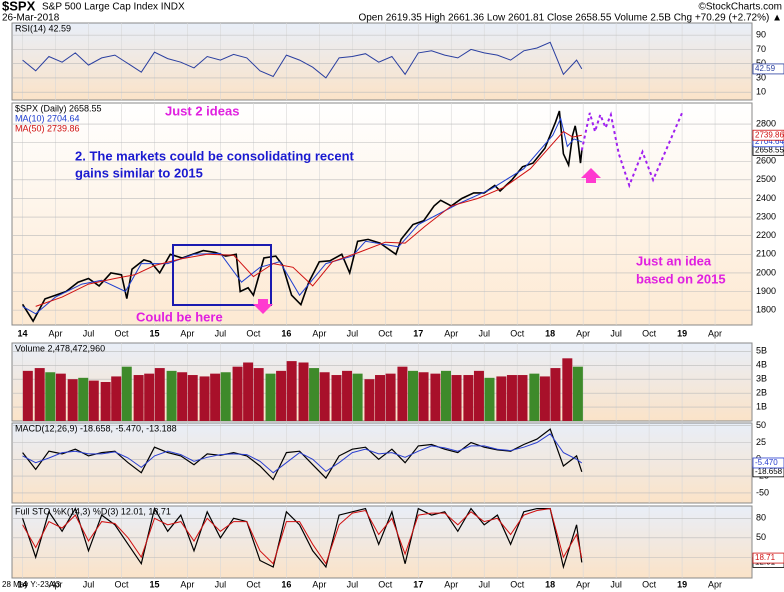 The width and height of the screenshot is (784, 592). I want to click on highlight-box, so click(222, 275).